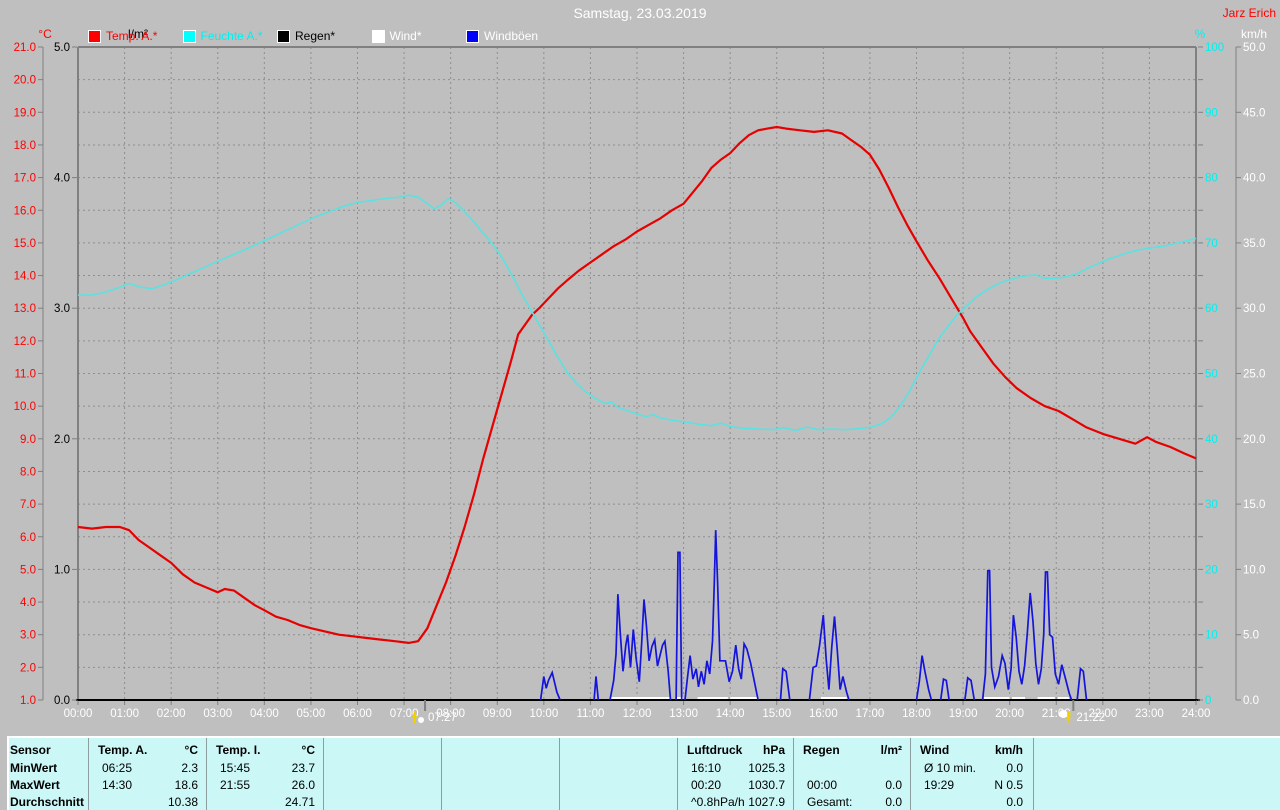 This screenshot has width=1280, height=810. What do you see at coordinates (1211, 244) in the screenshot?
I see `humidity-axis-label: 70` at bounding box center [1211, 244].